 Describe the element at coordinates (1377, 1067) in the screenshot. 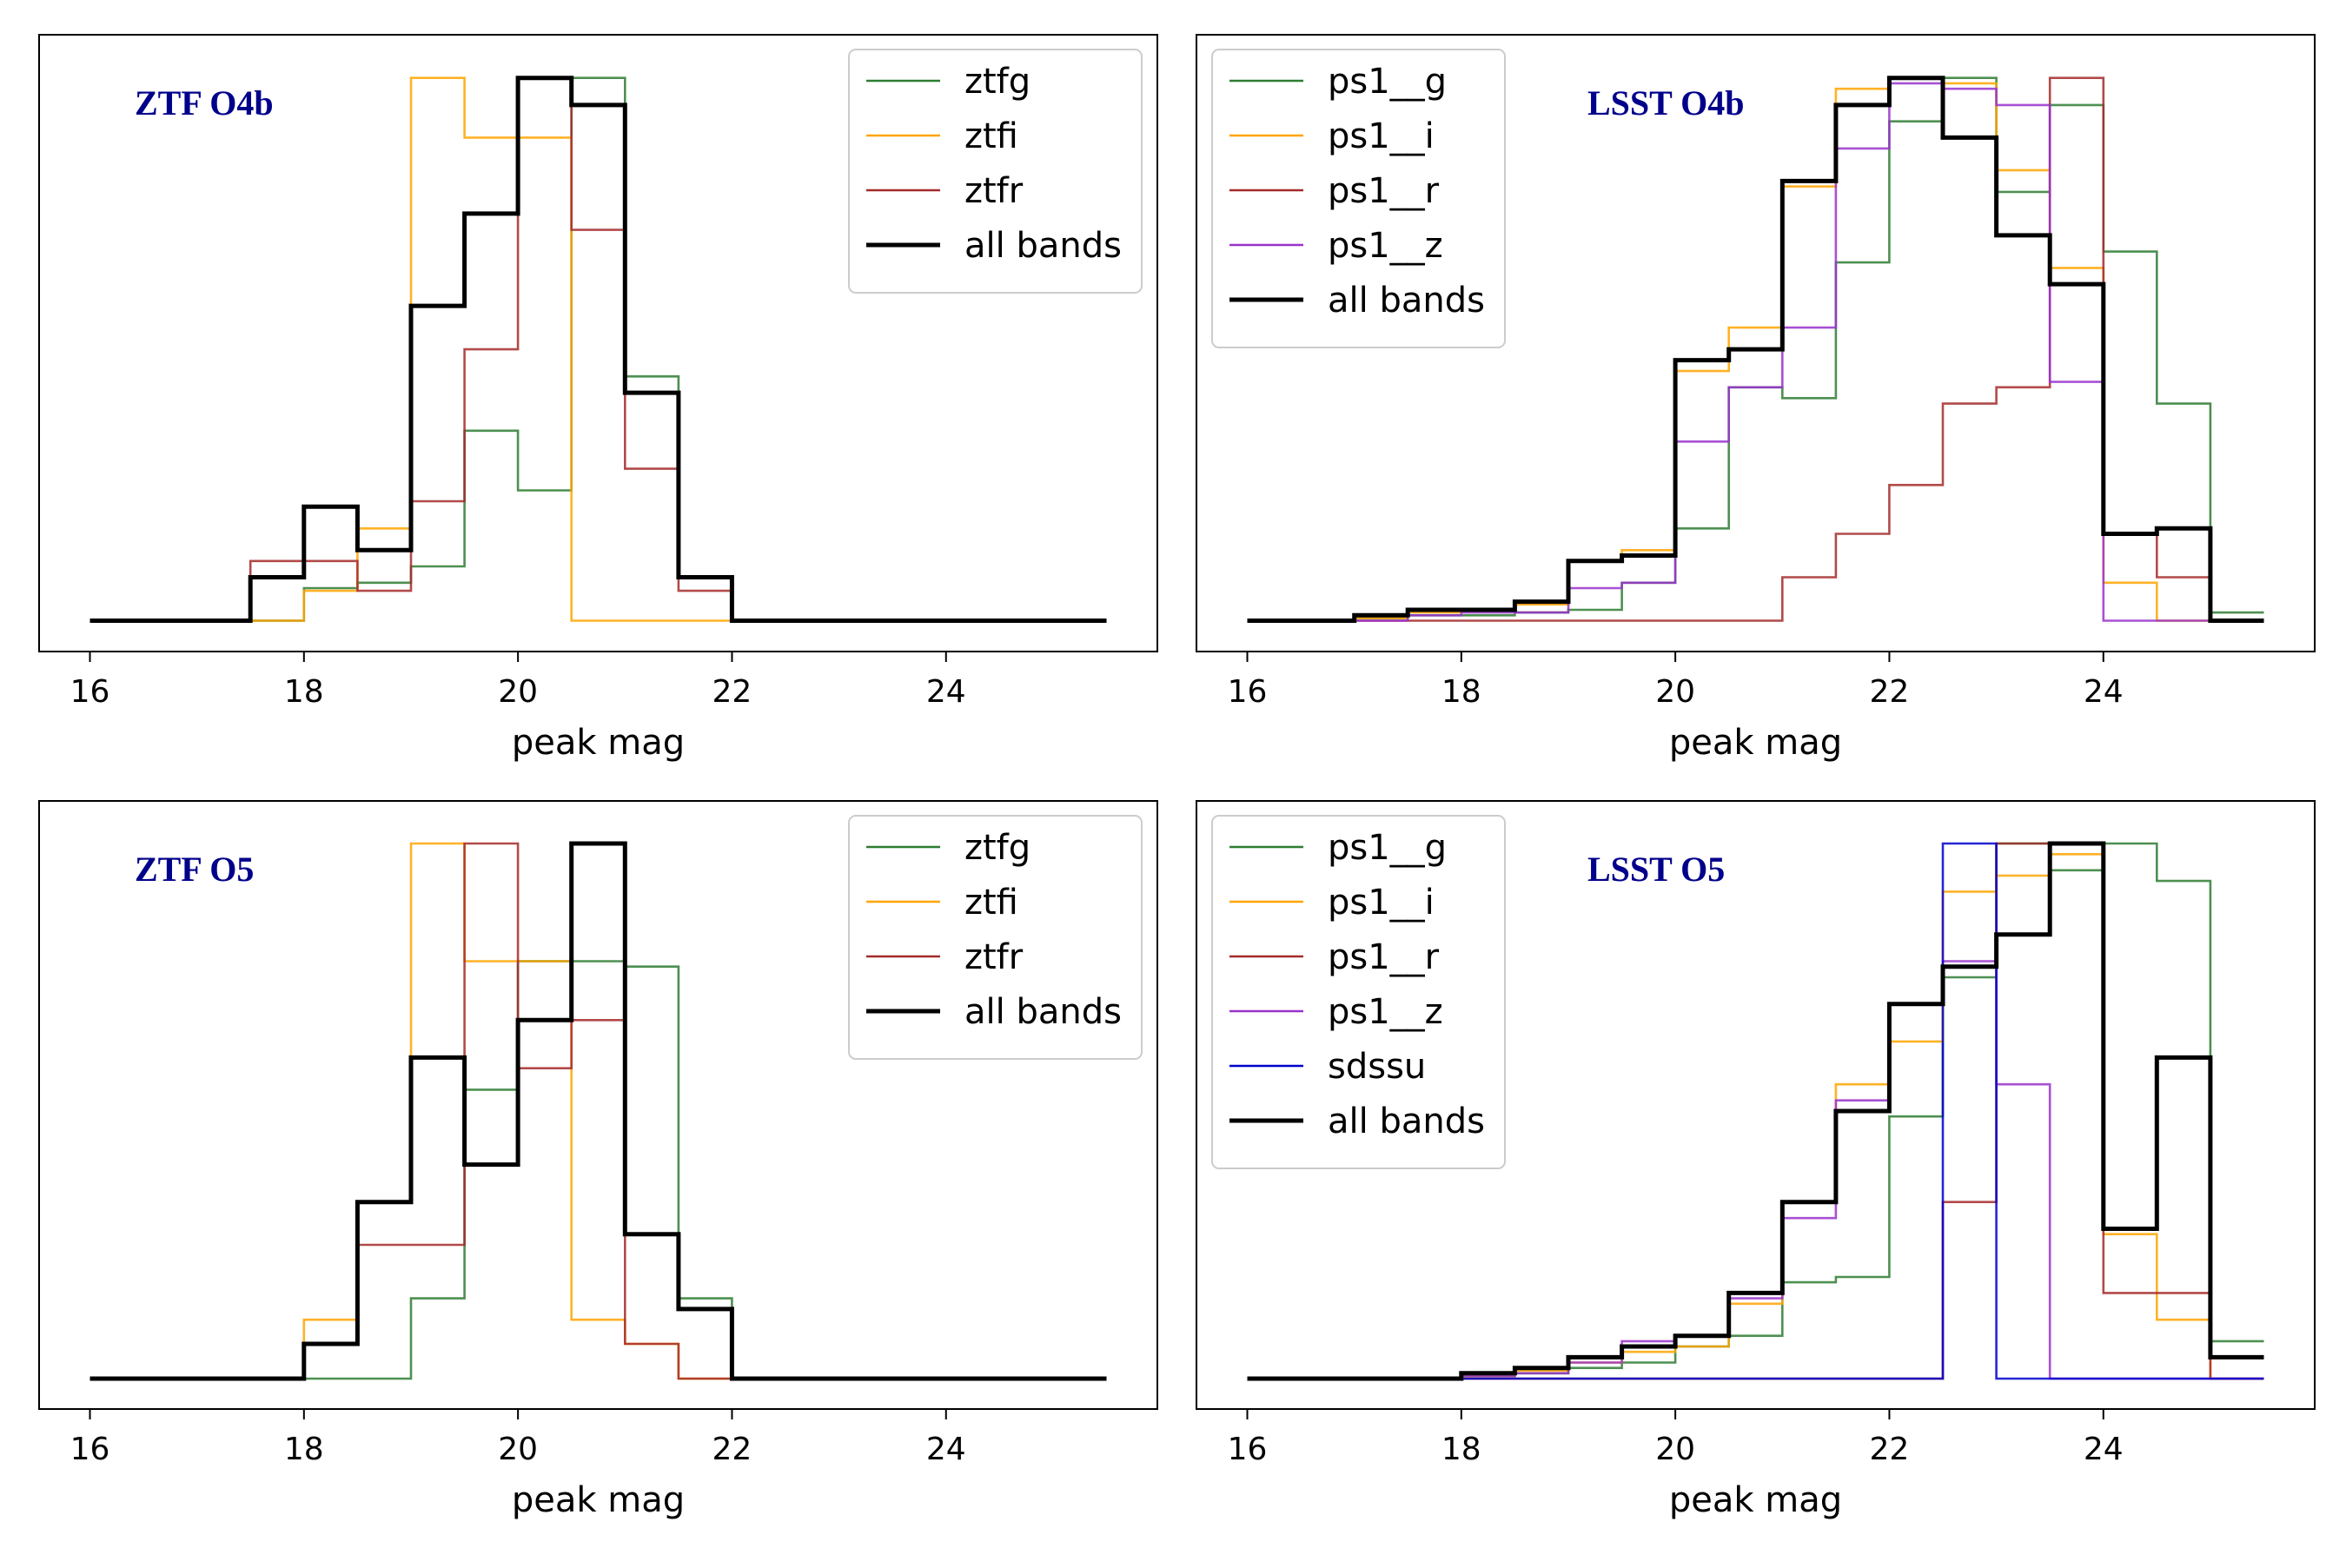

I see `legend-label: sdssu` at that location.